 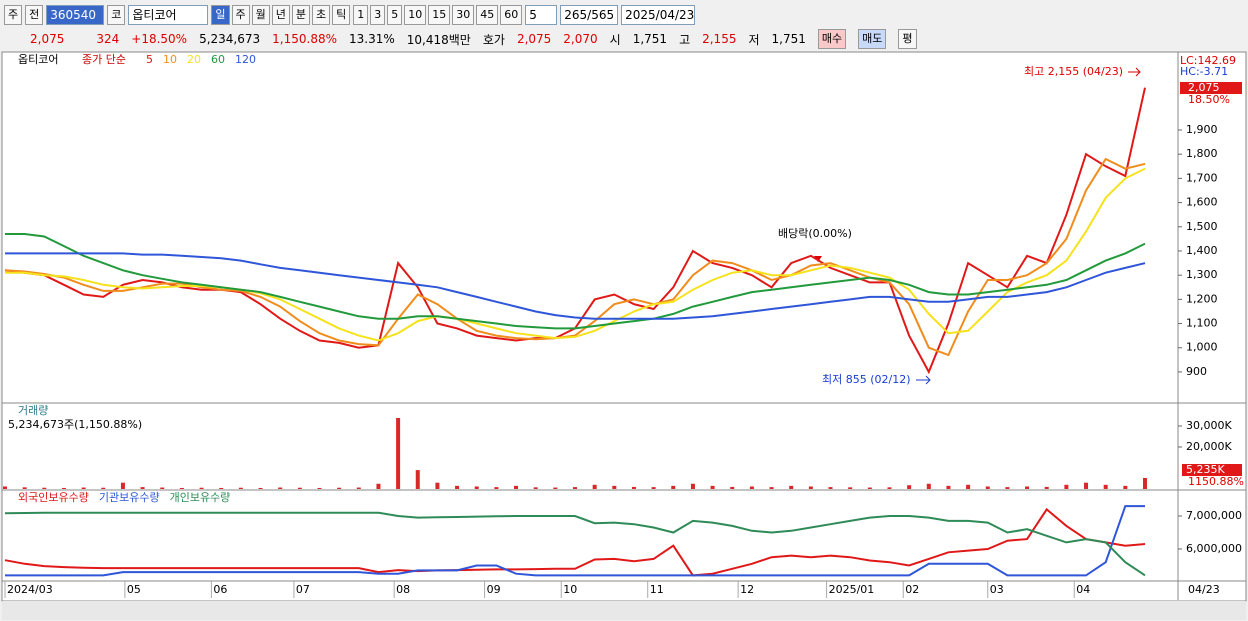 I want to click on market: 주, so click(x=13, y=15).